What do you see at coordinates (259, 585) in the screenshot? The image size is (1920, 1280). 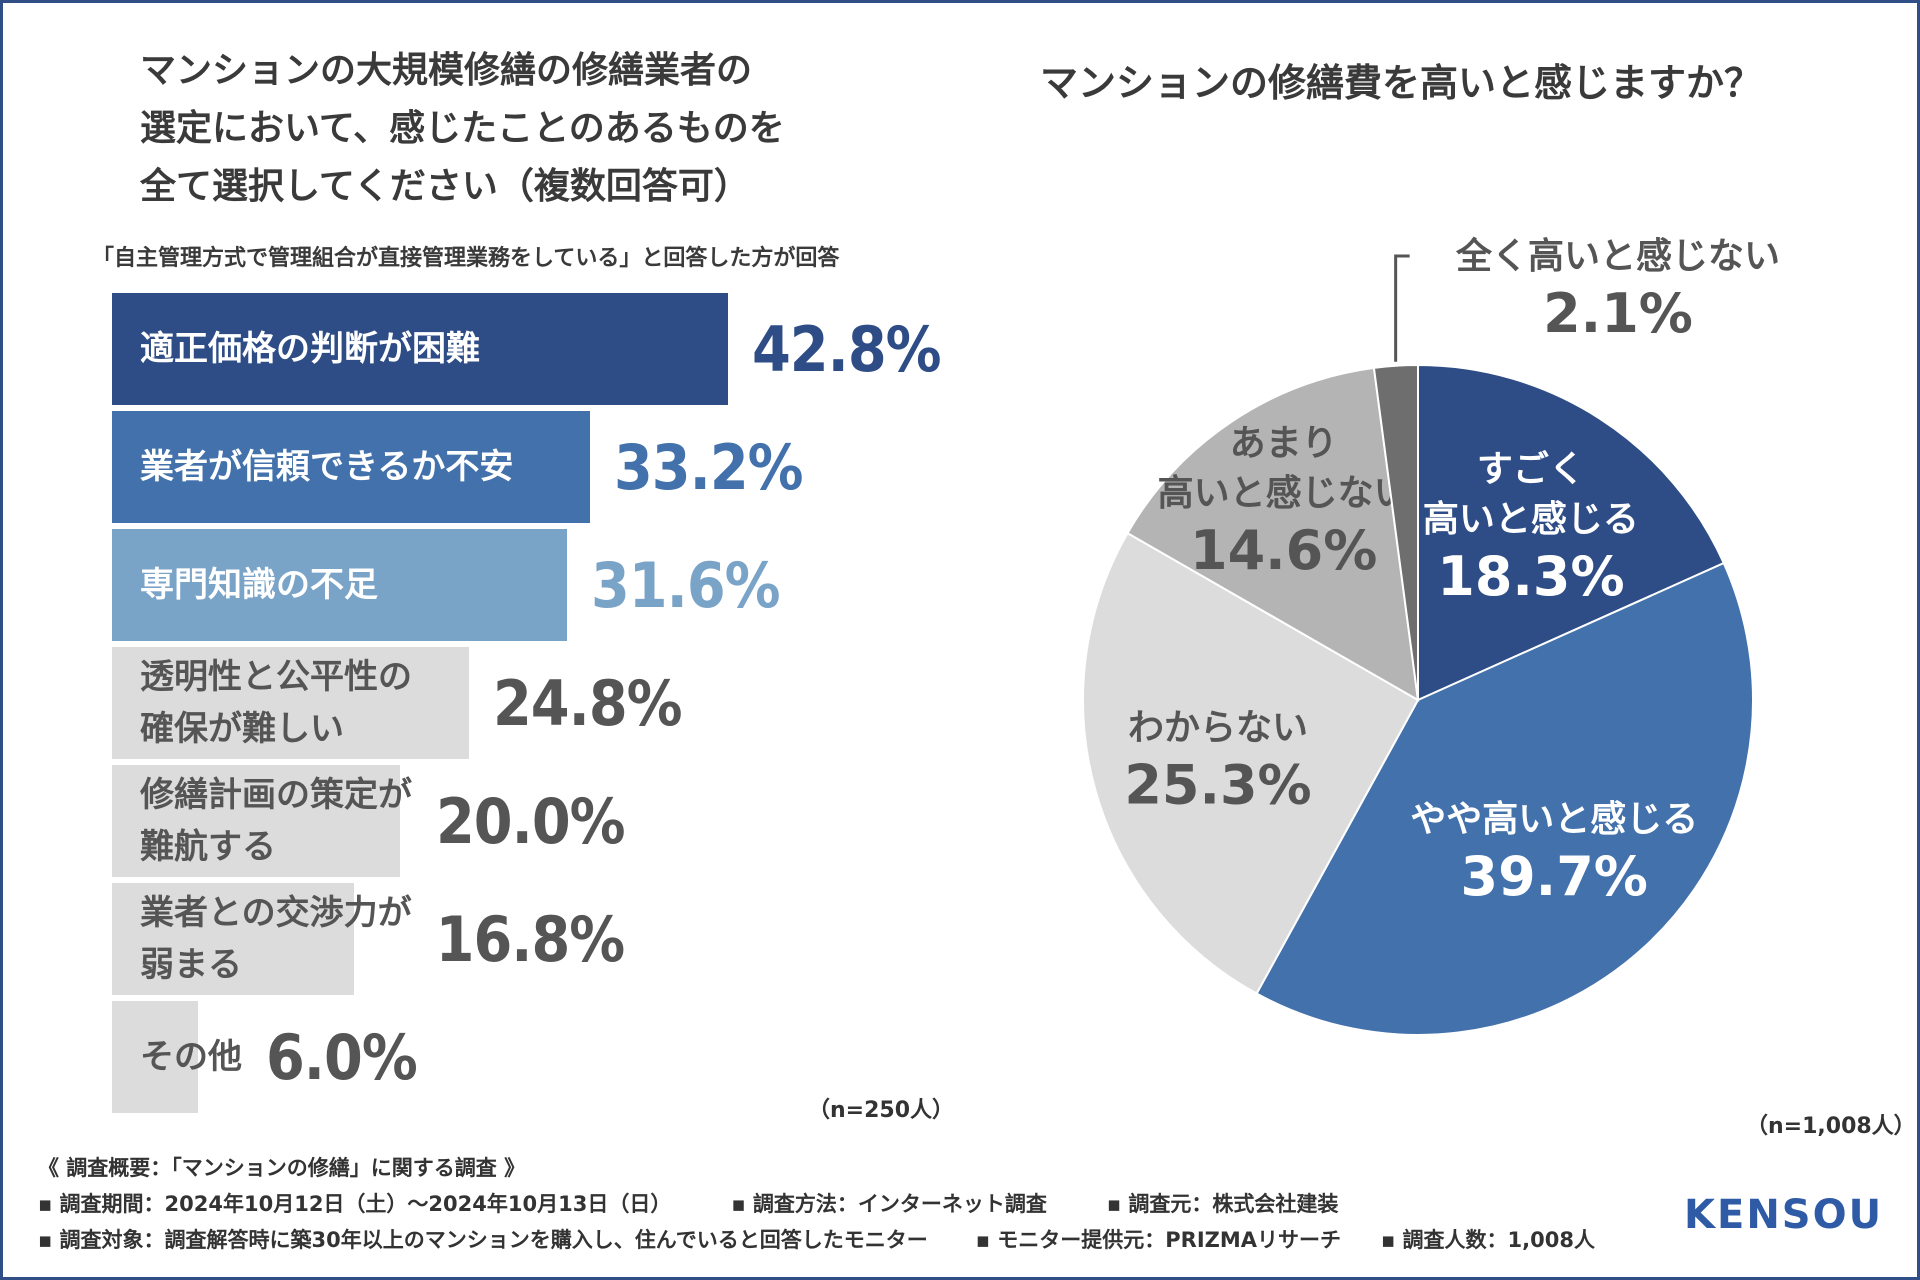 I see `bar-category-label: 専門知識の不足` at bounding box center [259, 585].